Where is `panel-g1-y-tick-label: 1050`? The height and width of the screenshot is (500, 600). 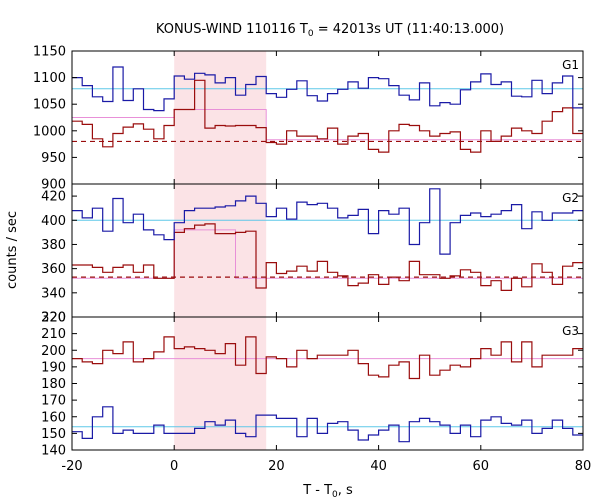 panel-g1-y-tick-label: 1050 is located at coordinates (49, 105).